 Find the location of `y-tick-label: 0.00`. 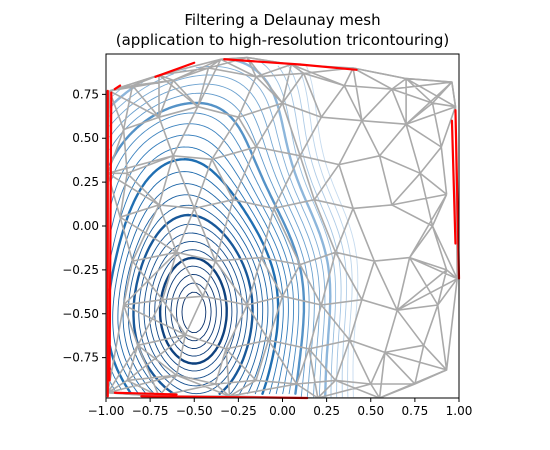

y-tick-label: 0.00 is located at coordinates (85, 226).